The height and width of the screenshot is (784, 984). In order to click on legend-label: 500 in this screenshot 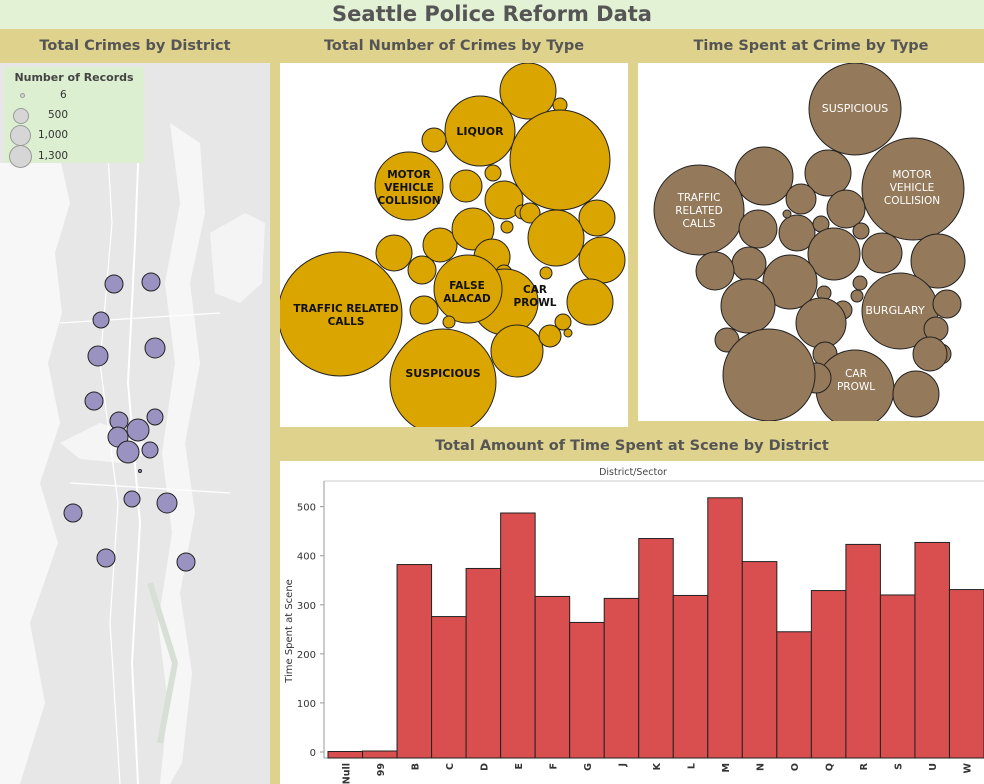, I will do `click(58, 115)`.